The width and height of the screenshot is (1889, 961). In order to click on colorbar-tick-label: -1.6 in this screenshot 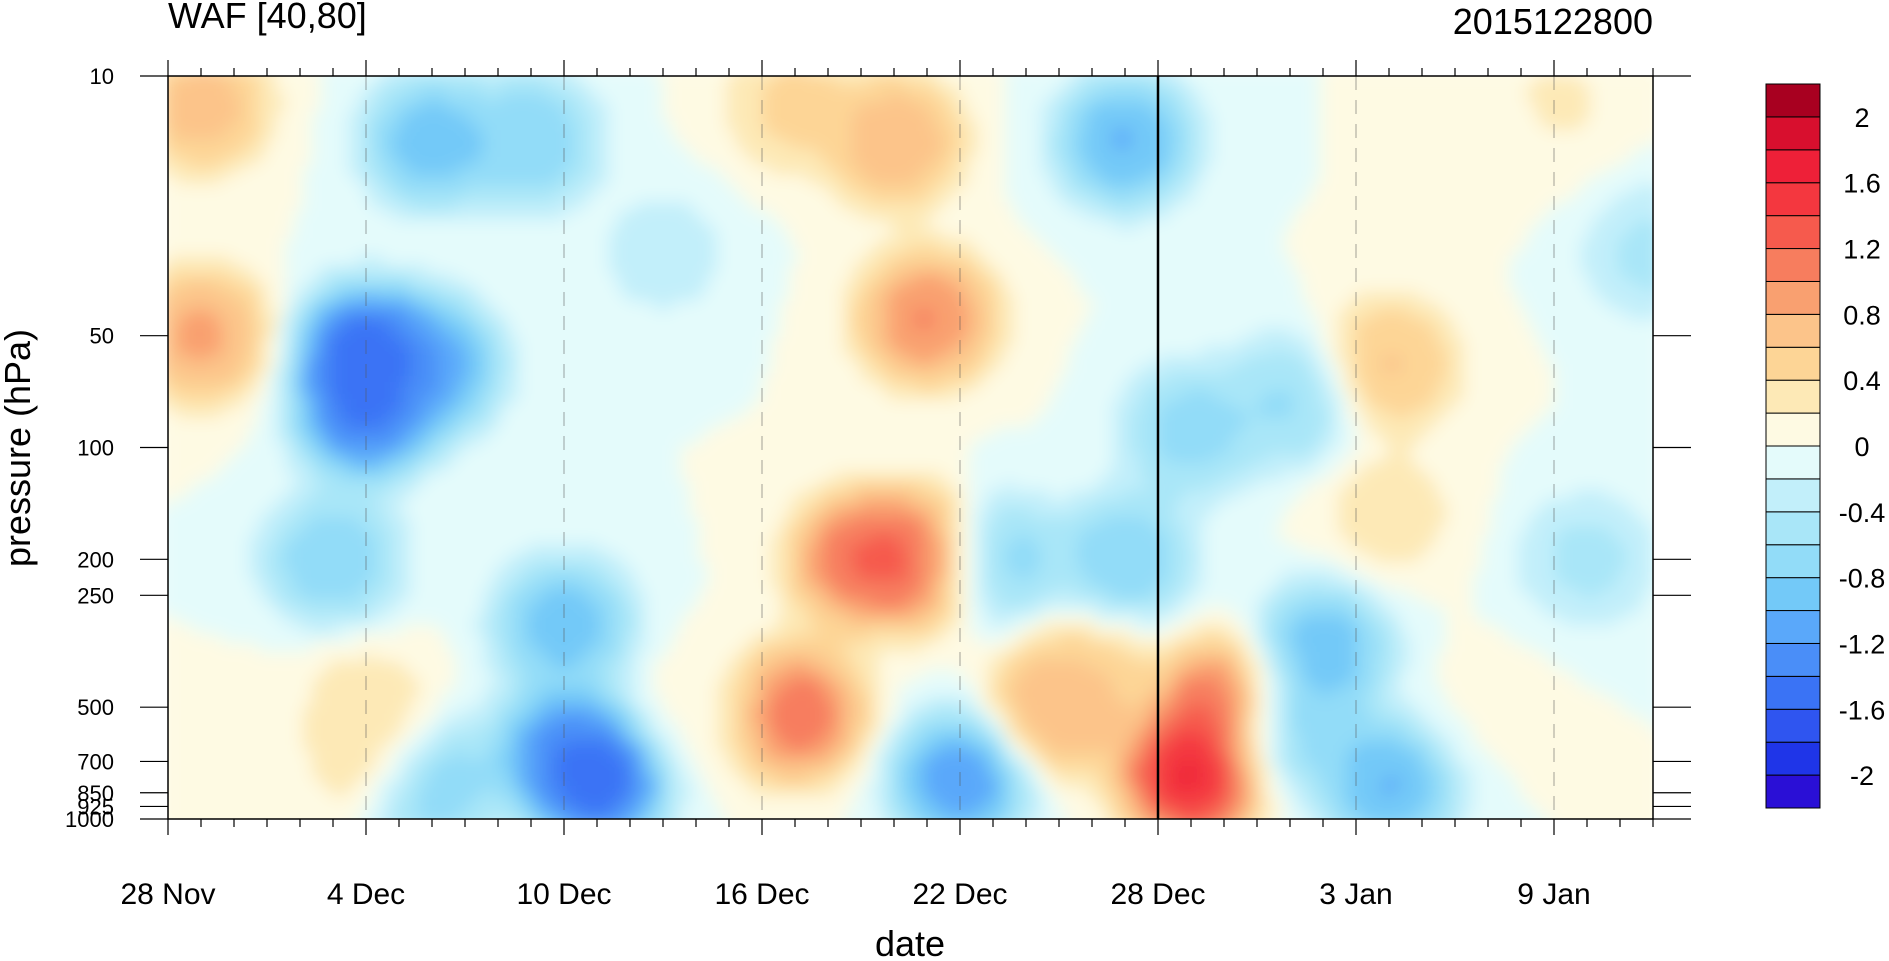, I will do `click(1862, 710)`.